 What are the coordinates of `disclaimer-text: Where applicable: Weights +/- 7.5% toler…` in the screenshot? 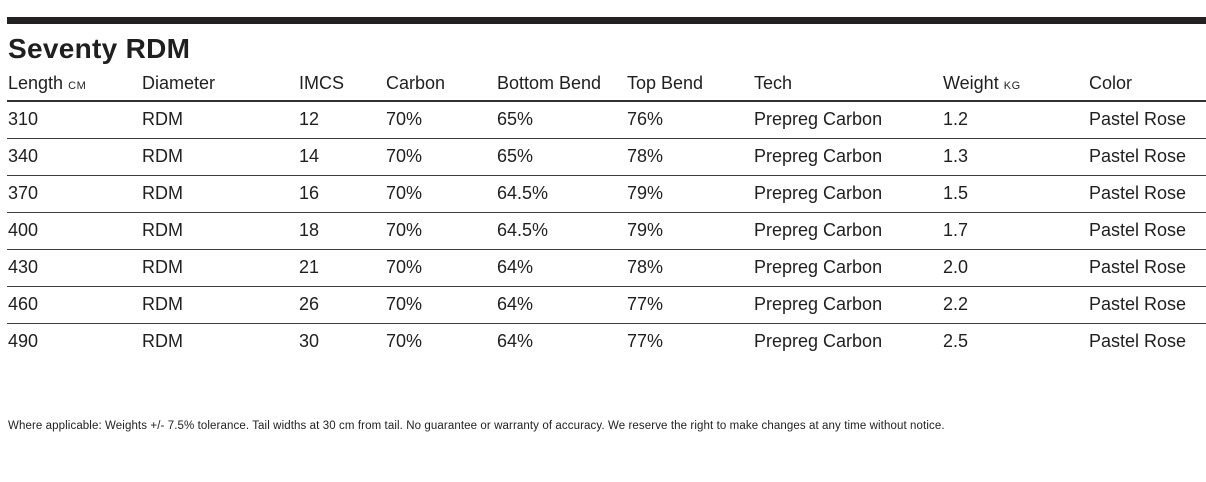 It's located at (476, 426).